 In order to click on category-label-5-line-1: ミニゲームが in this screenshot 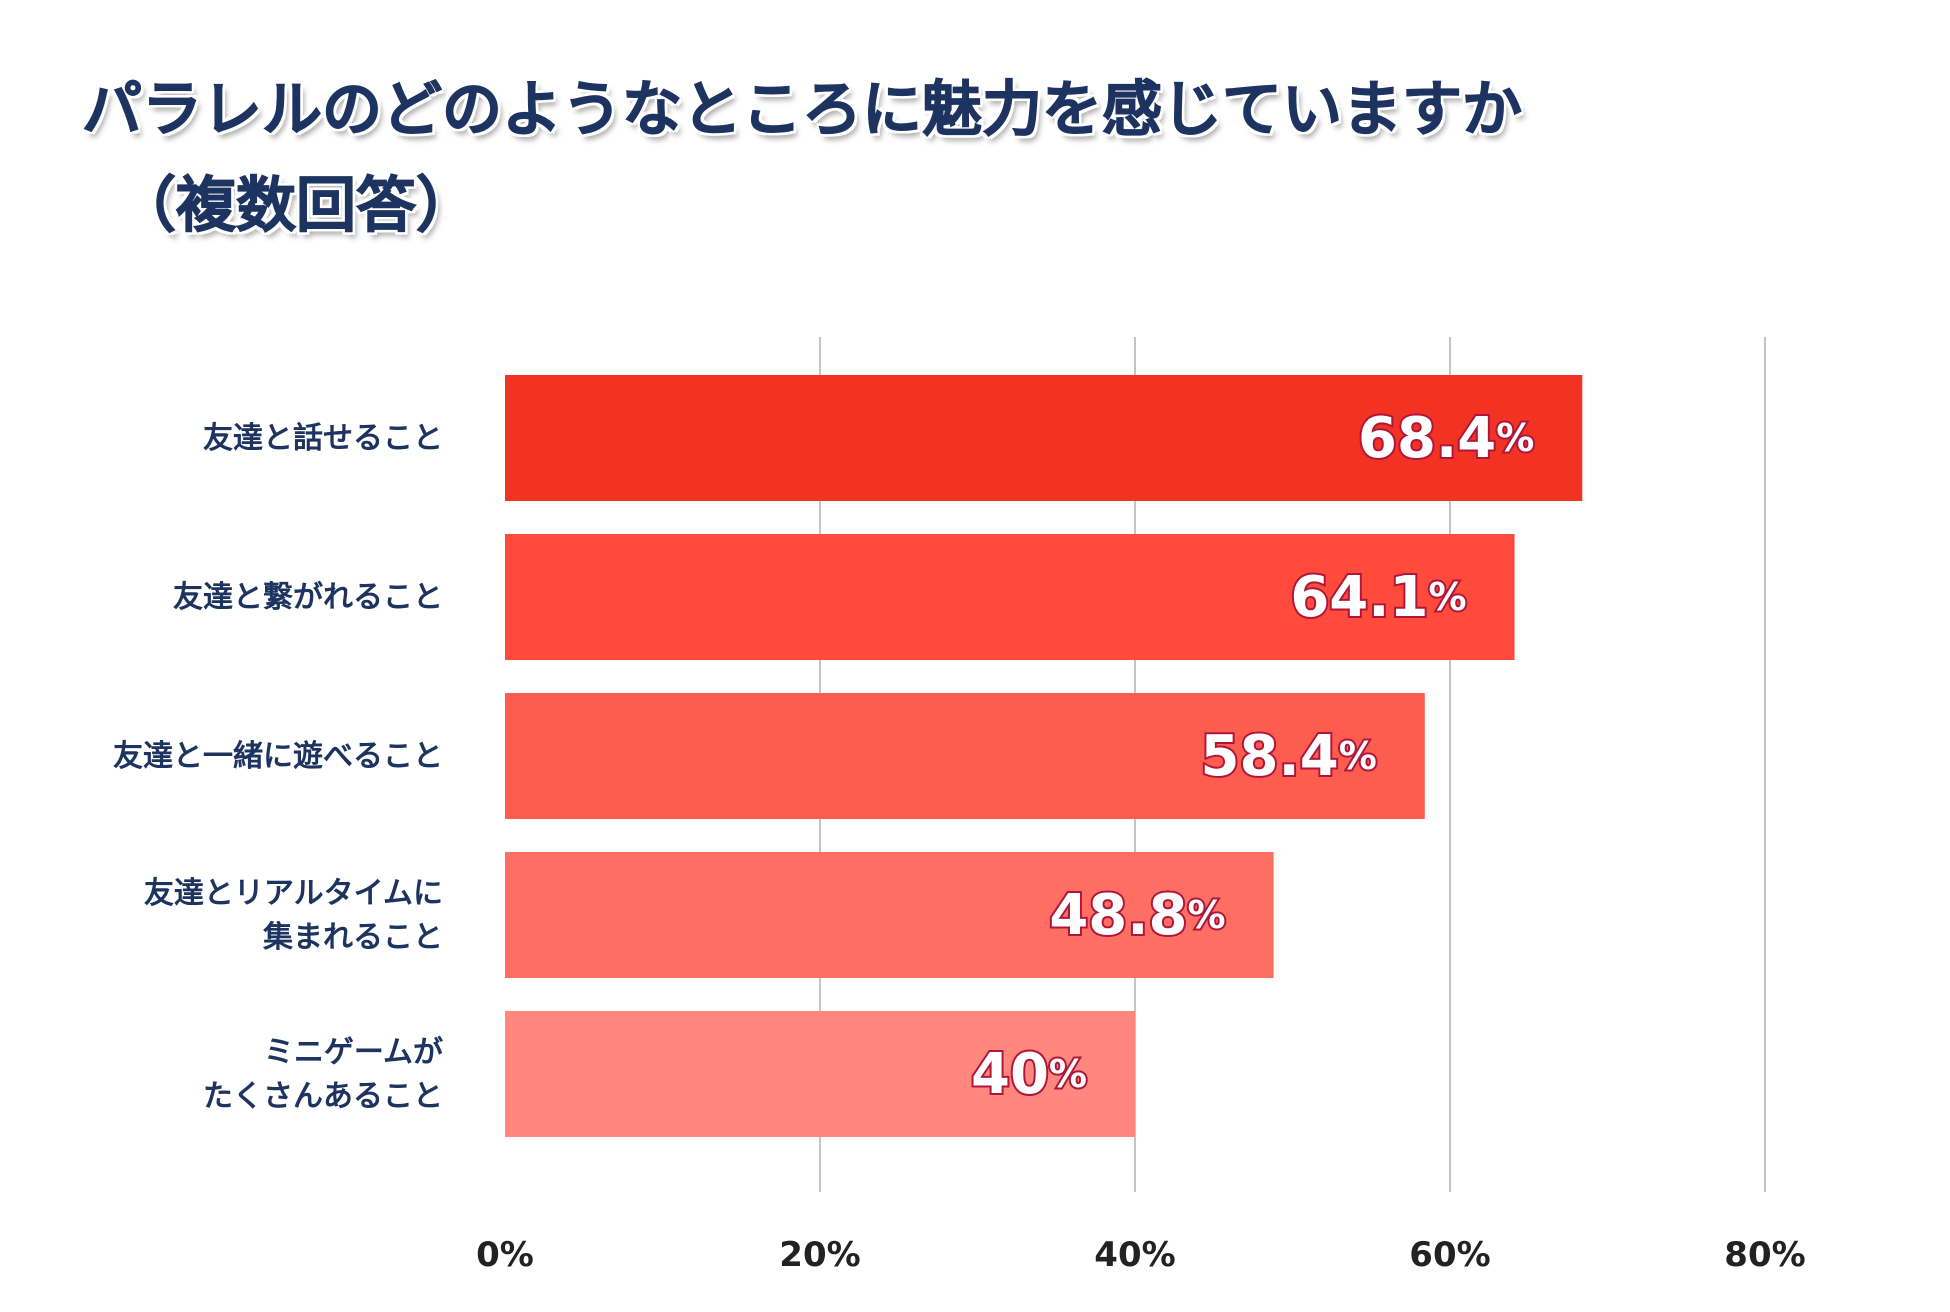, I will do `click(353, 1052)`.